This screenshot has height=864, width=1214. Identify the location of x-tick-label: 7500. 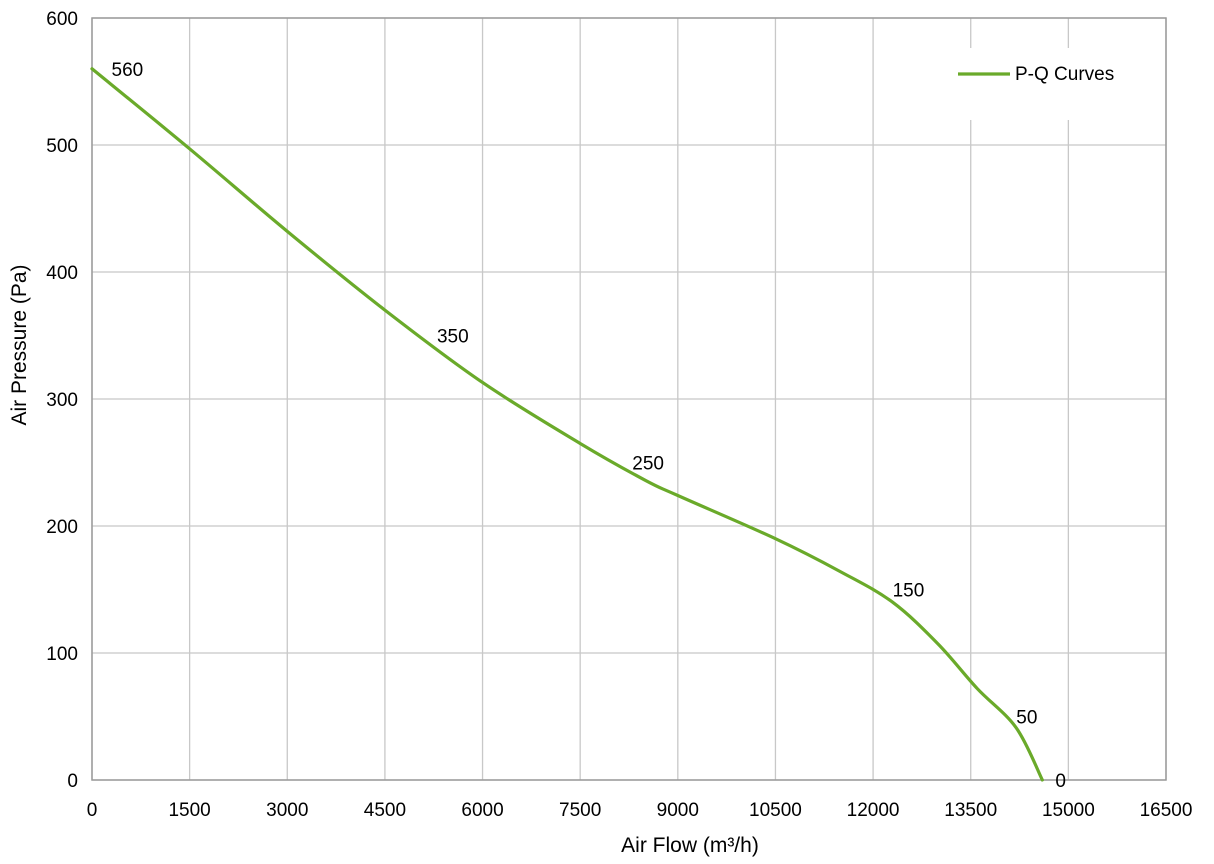
(580, 810).